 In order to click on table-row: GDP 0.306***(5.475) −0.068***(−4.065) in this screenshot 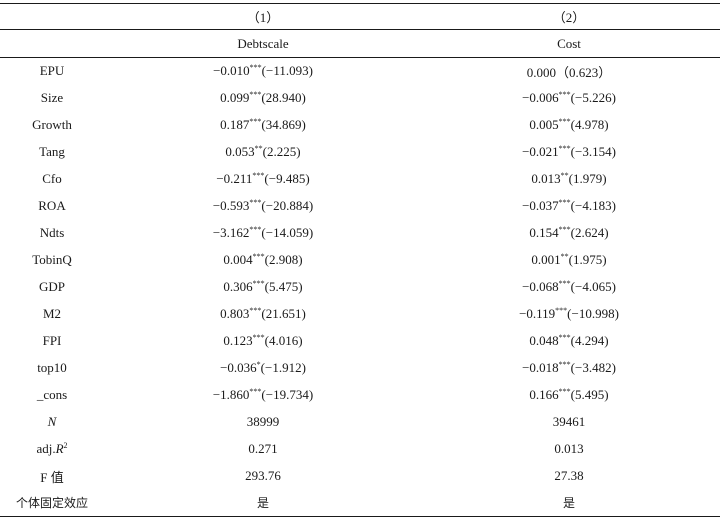, I will do `click(360, 287)`.